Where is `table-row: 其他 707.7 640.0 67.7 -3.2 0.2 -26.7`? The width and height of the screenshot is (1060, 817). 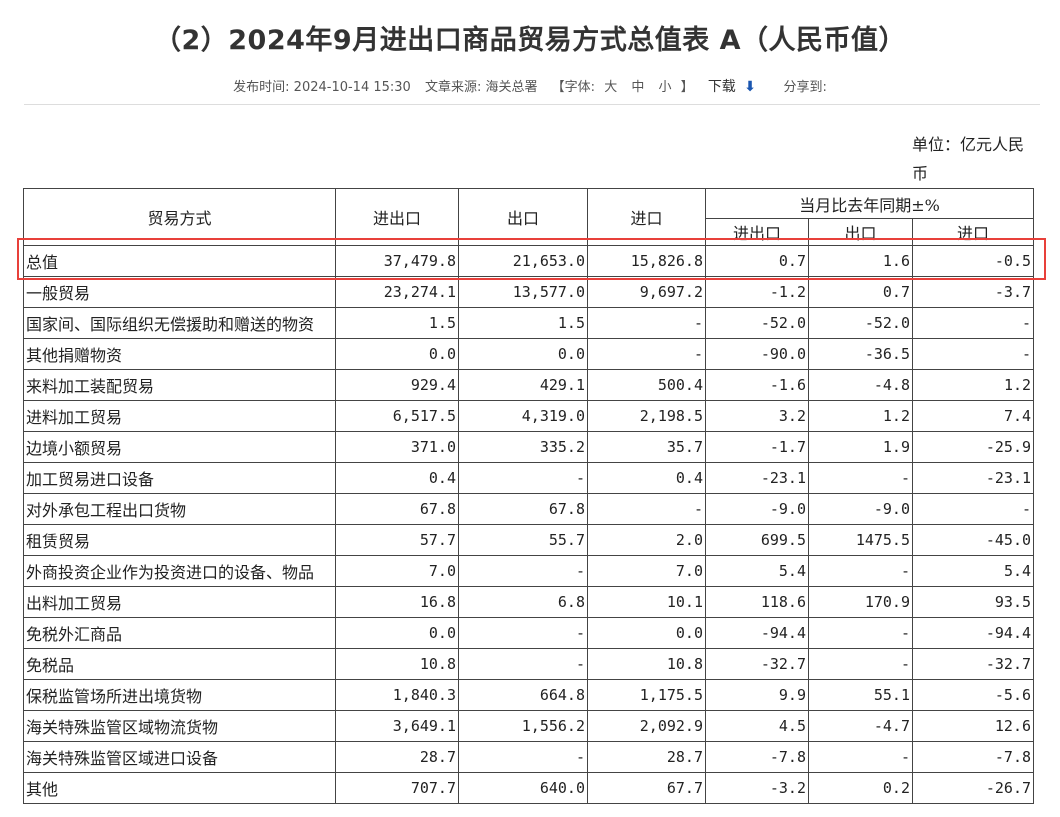 table-row: 其他 707.7 640.0 67.7 -3.2 0.2 -26.7 is located at coordinates (529, 788).